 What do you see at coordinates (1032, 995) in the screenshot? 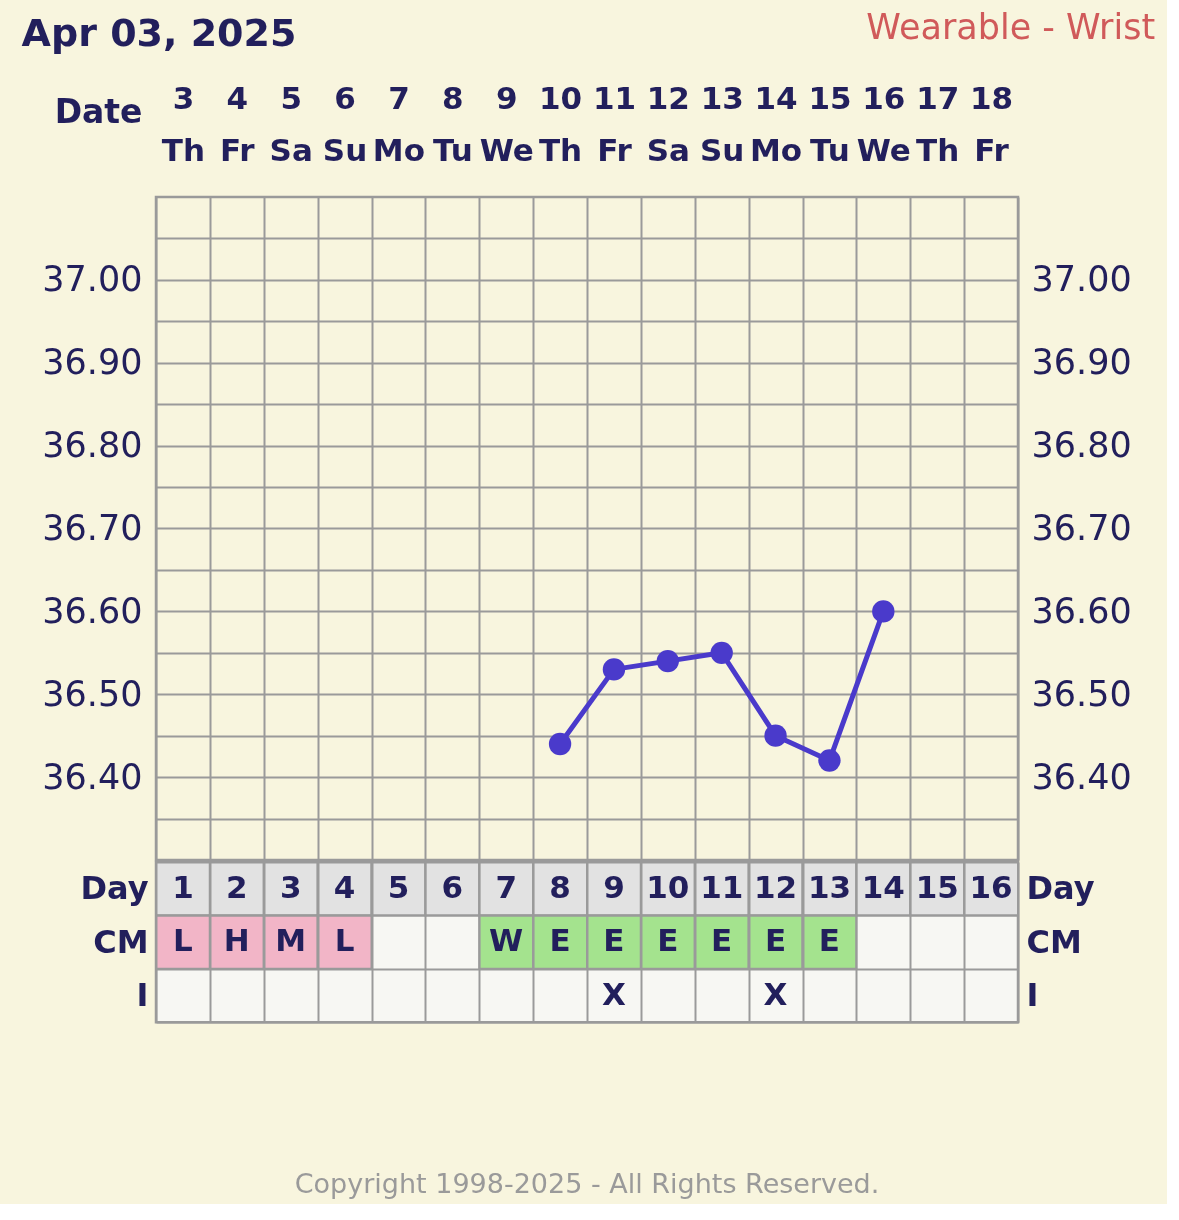
I see `y2-tick-label: I` at bounding box center [1032, 995].